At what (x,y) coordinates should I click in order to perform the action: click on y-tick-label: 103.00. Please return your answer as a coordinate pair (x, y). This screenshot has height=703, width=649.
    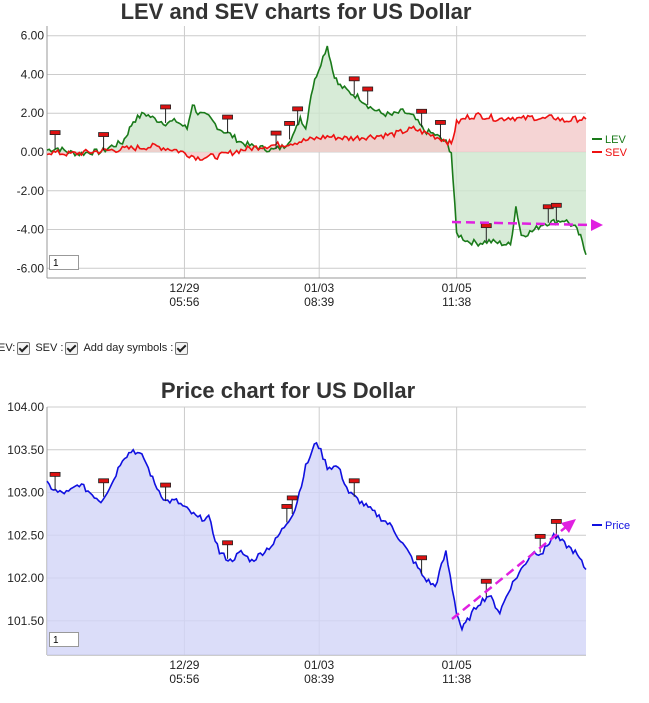
    Looking at the image, I should click on (25, 493).